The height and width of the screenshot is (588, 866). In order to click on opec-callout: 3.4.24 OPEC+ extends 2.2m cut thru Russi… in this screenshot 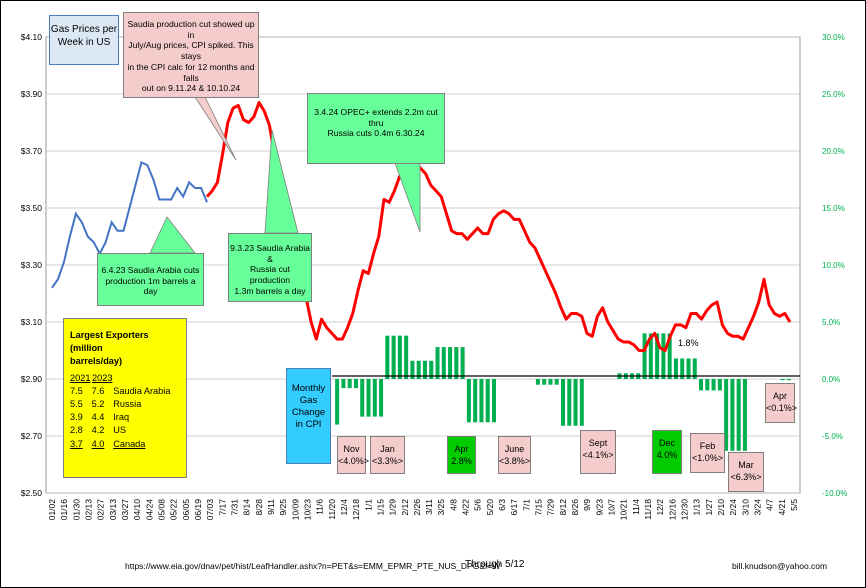, I will do `click(376, 128)`.